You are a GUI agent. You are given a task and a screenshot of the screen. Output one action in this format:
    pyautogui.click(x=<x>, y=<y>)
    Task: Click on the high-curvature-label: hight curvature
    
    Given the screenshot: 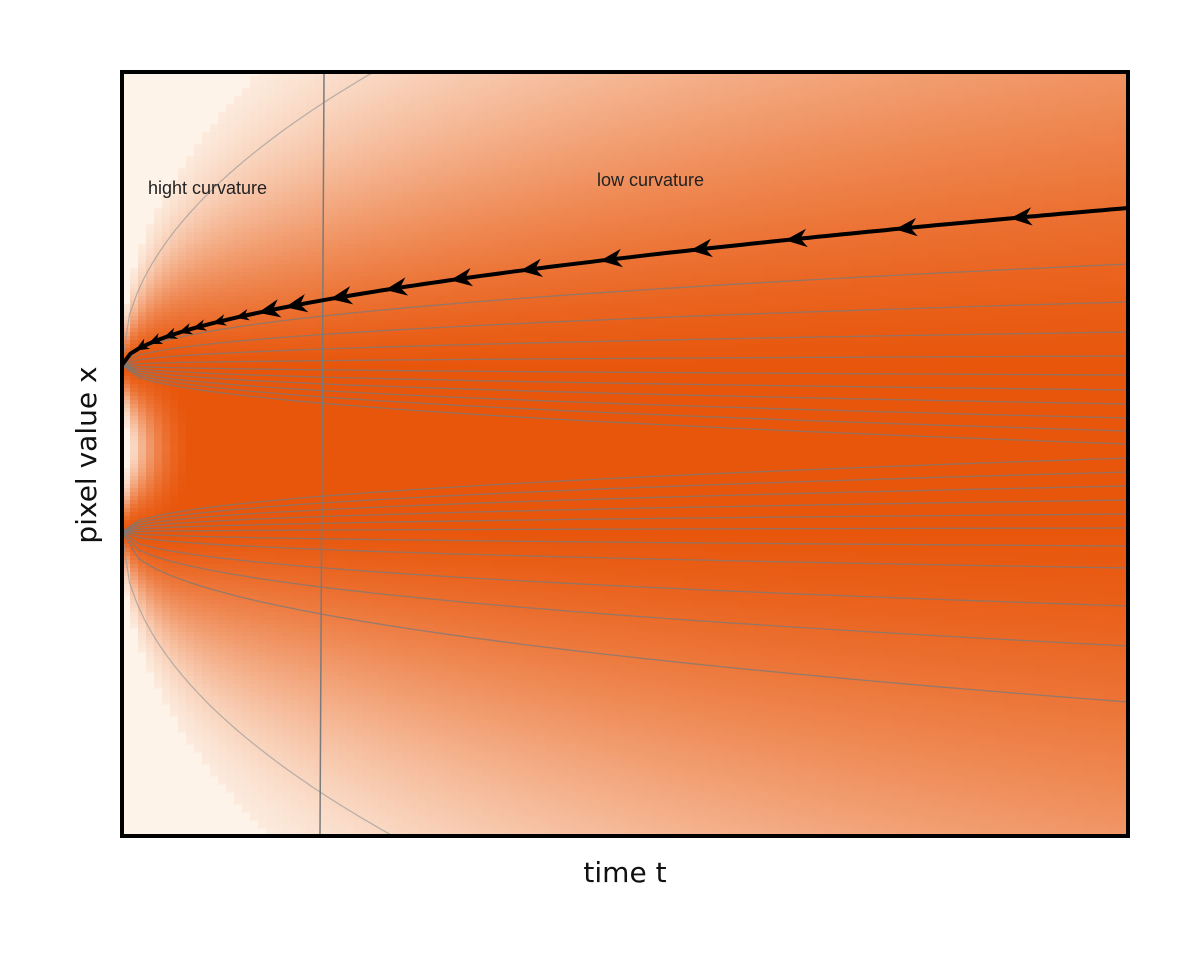 What is the action you would take?
    pyautogui.click(x=207, y=188)
    